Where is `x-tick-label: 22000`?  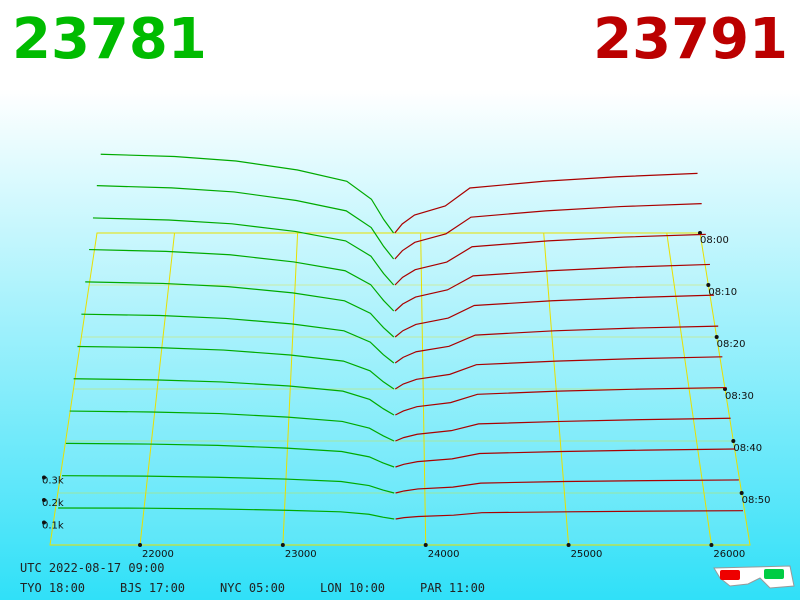 x-tick-label: 22000 is located at coordinates (158, 554).